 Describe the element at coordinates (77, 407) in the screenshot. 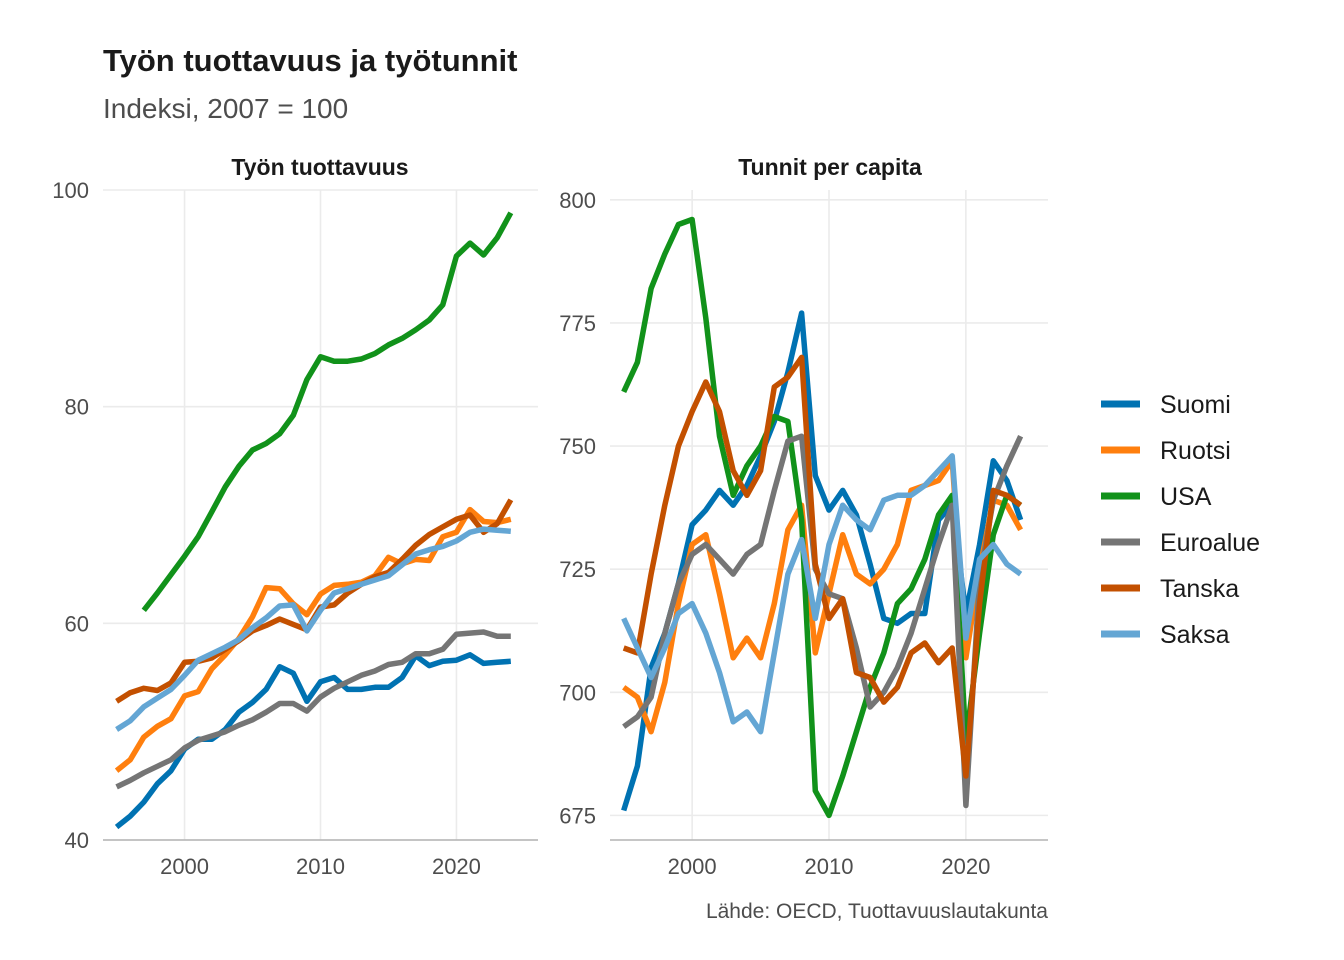

I see `y-tick-label: 80` at that location.